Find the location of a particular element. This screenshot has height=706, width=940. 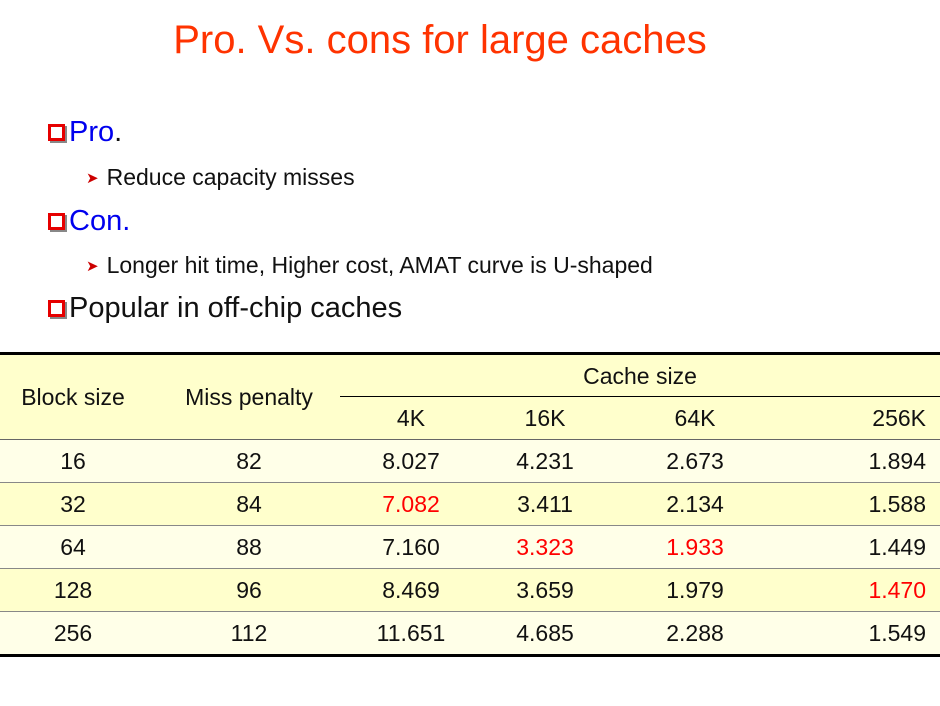

cell-value-min: 1.933 is located at coordinates (695, 547).